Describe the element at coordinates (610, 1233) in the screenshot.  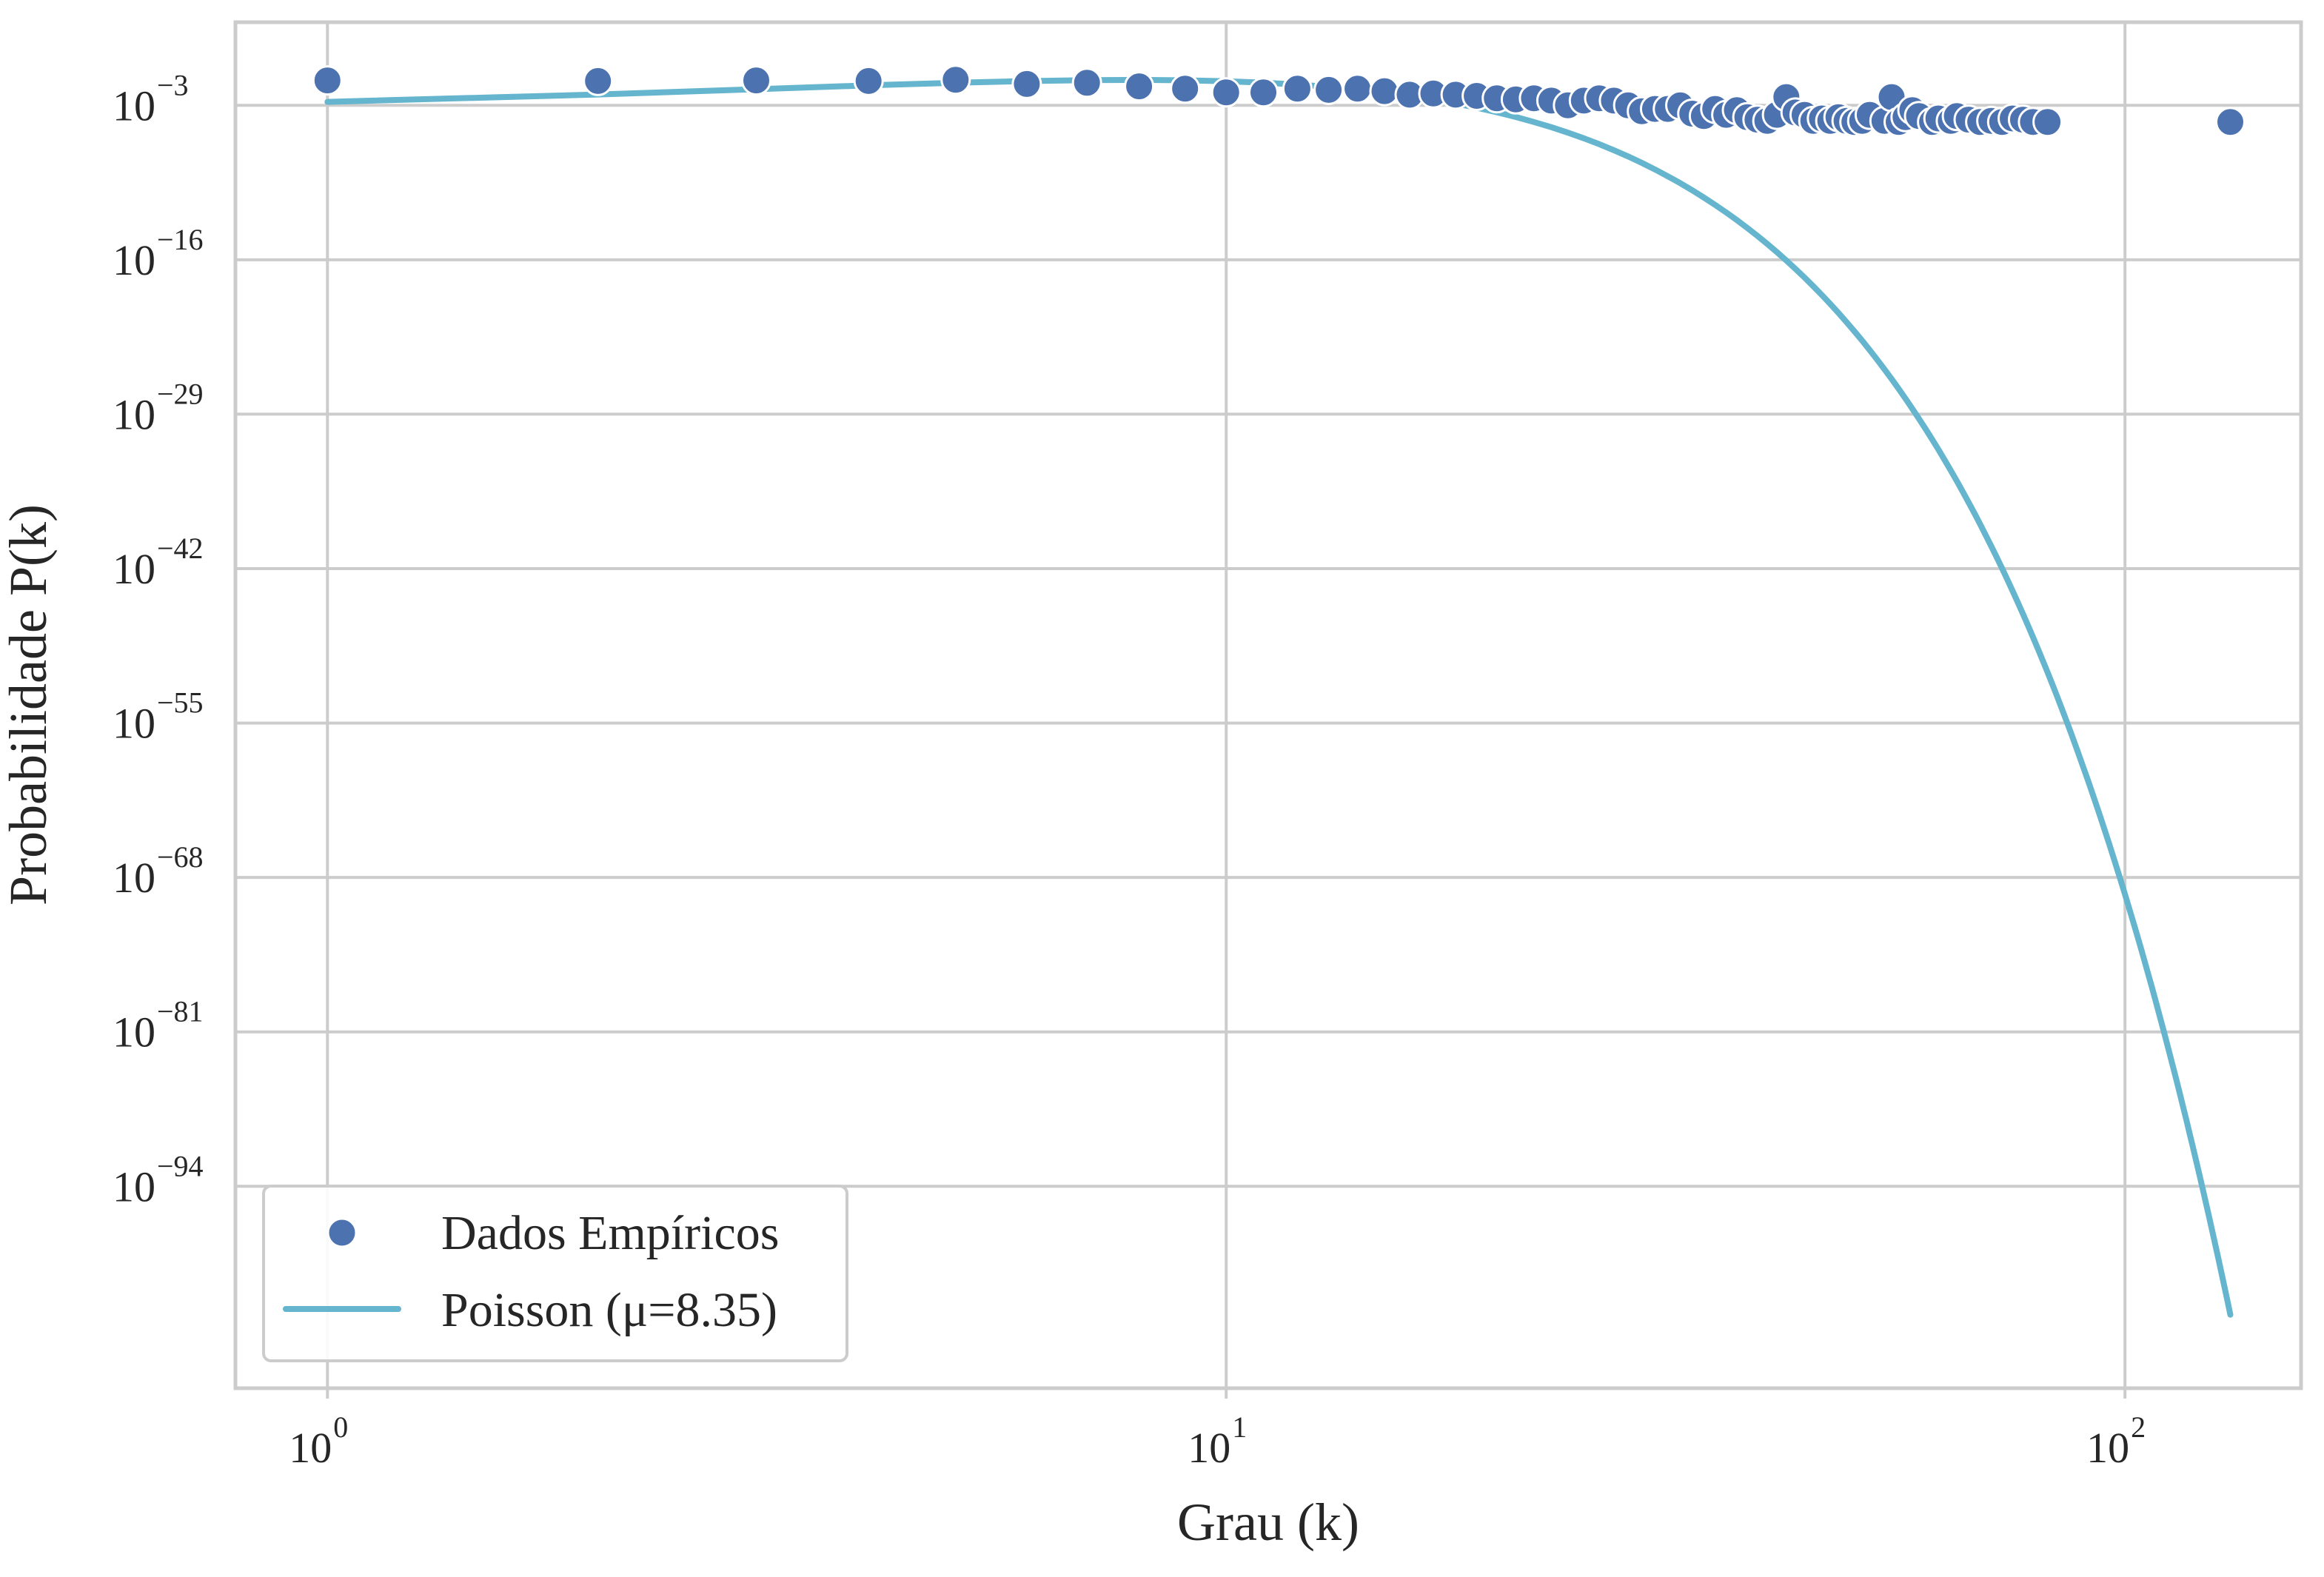
I see `legend-label-empirical: Dados Empíricos` at that location.